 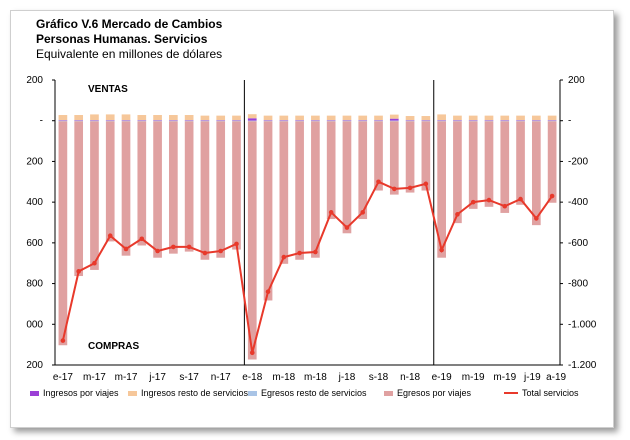 I want to click on y-tick-left-1: -, so click(x=41, y=121).